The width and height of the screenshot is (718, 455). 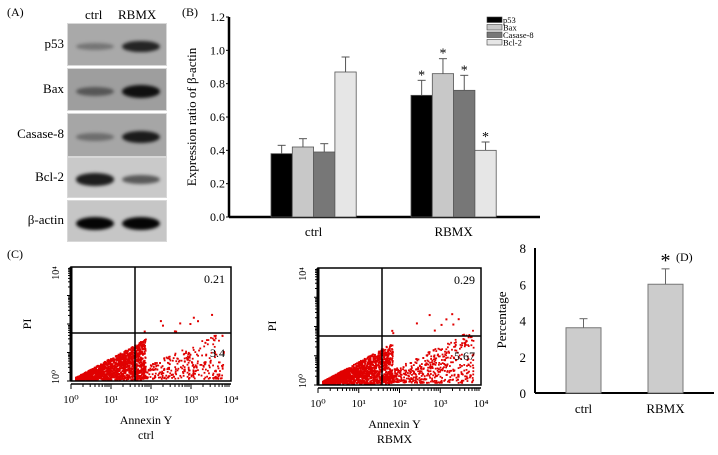 What do you see at coordinates (584, 408) in the screenshot?
I see `x-tick-label-ctrl: ctrl` at bounding box center [584, 408].